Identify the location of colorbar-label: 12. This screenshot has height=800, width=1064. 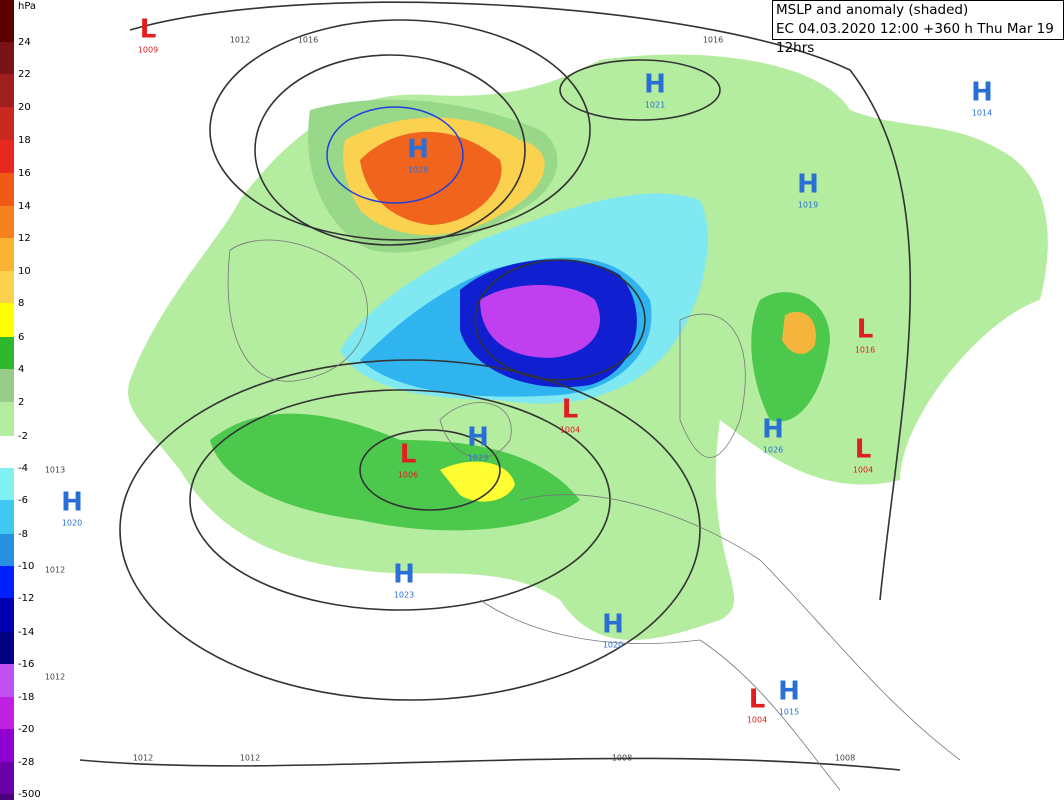
(24, 238).